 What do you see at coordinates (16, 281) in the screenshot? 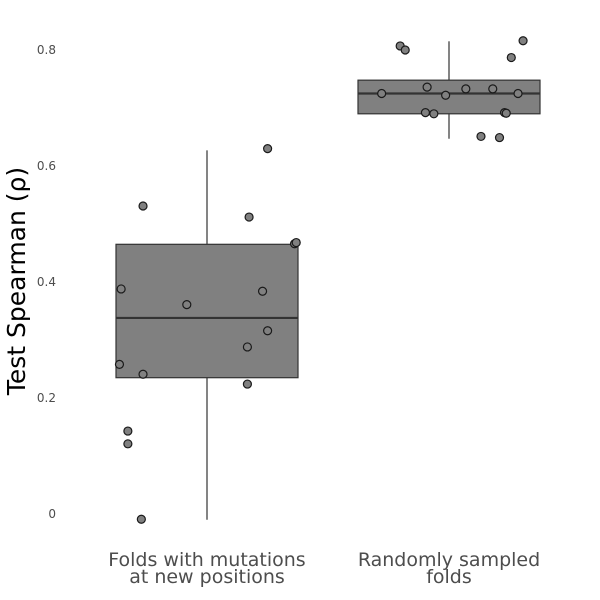
I see `y-axis-title: Test Spearman (ρ)` at bounding box center [16, 281].